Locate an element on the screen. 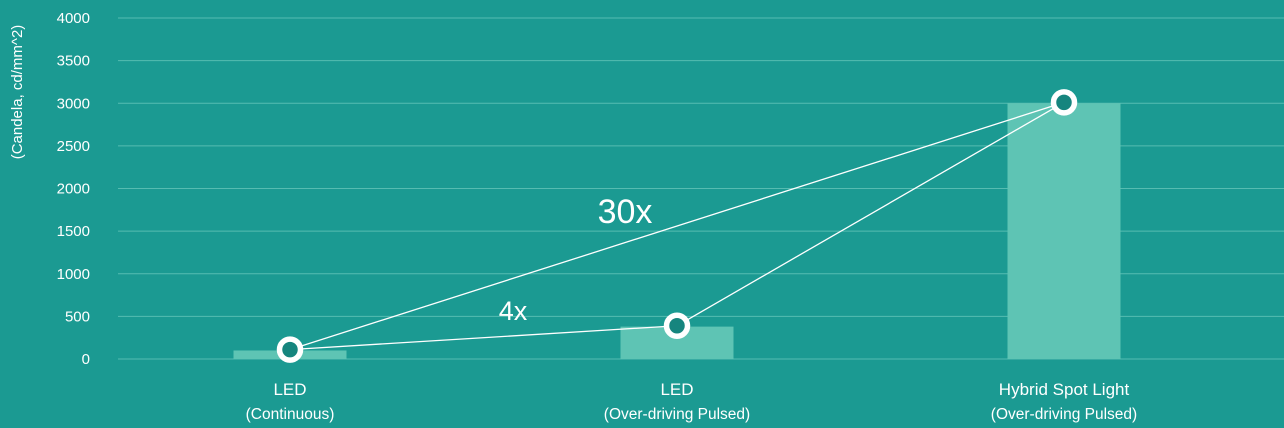 The height and width of the screenshot is (428, 1284). y-axis-ticks: 0 500 1000 1500 2000 2500 3000 3500 4000 is located at coordinates (73, 189).